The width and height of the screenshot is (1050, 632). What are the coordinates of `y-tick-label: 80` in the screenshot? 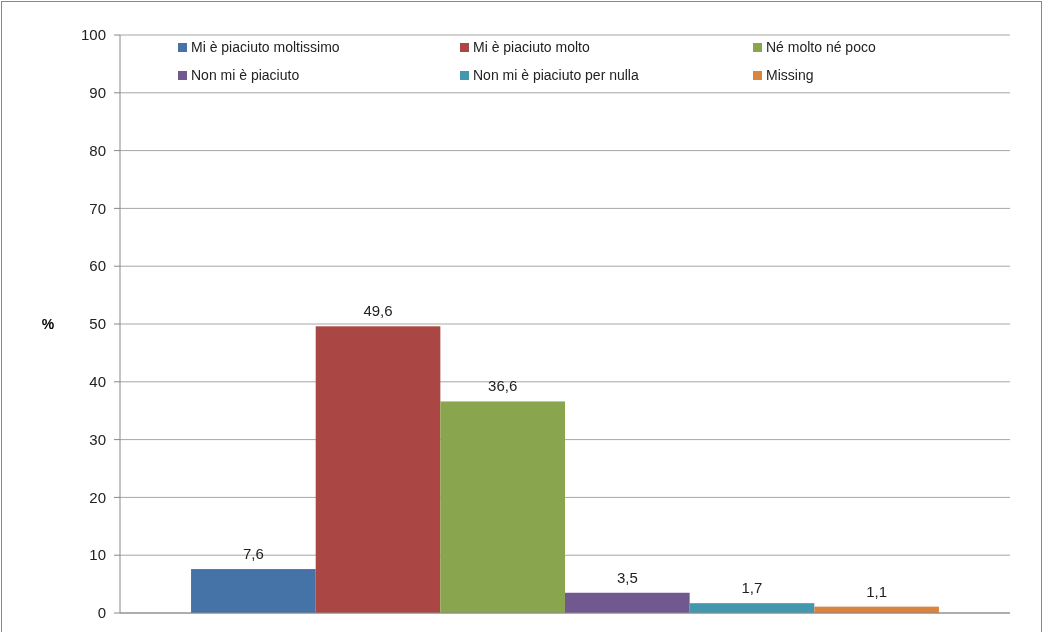 It's located at (97, 150).